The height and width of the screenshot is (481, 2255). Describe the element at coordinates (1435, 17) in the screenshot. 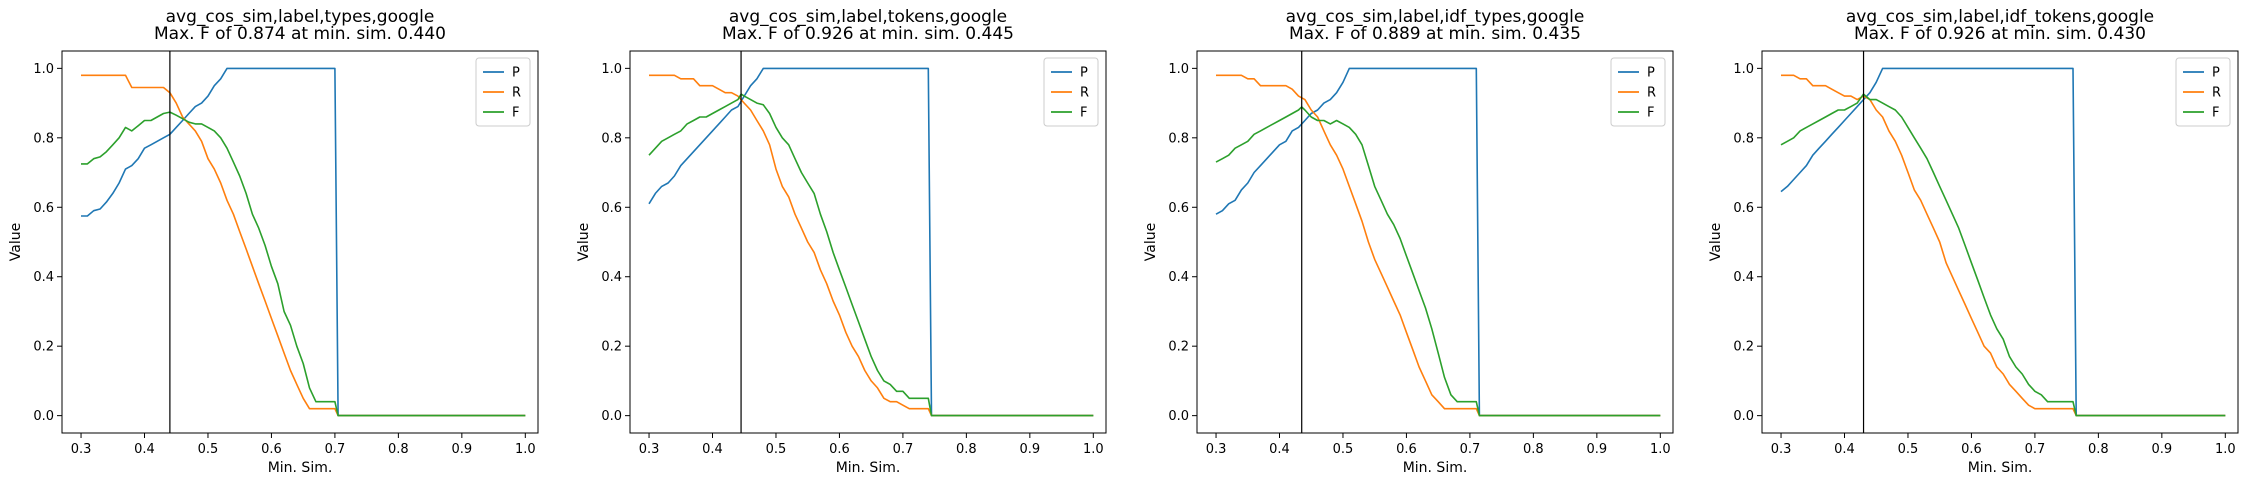

I see `chart-title: avg_cos_sim,label,idf_types,google` at that location.